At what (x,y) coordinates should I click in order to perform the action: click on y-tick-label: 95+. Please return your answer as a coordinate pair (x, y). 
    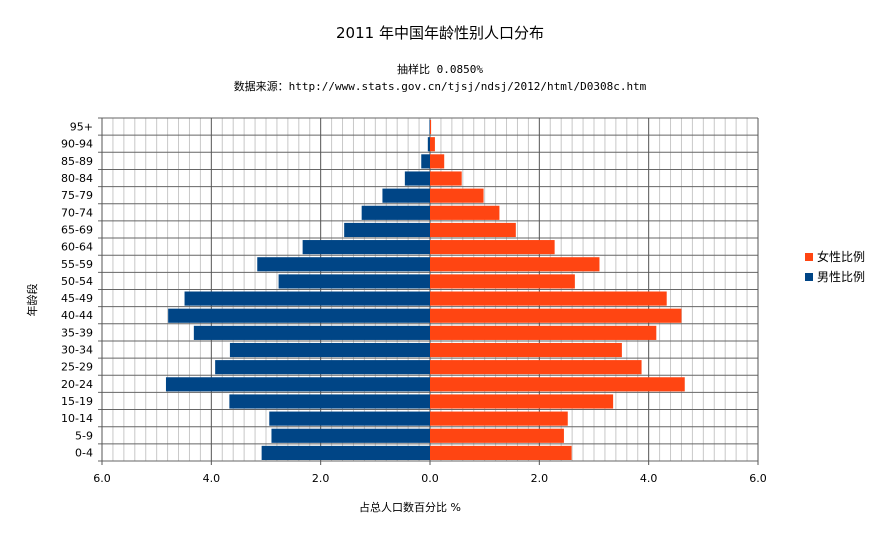
    Looking at the image, I should click on (81, 127).